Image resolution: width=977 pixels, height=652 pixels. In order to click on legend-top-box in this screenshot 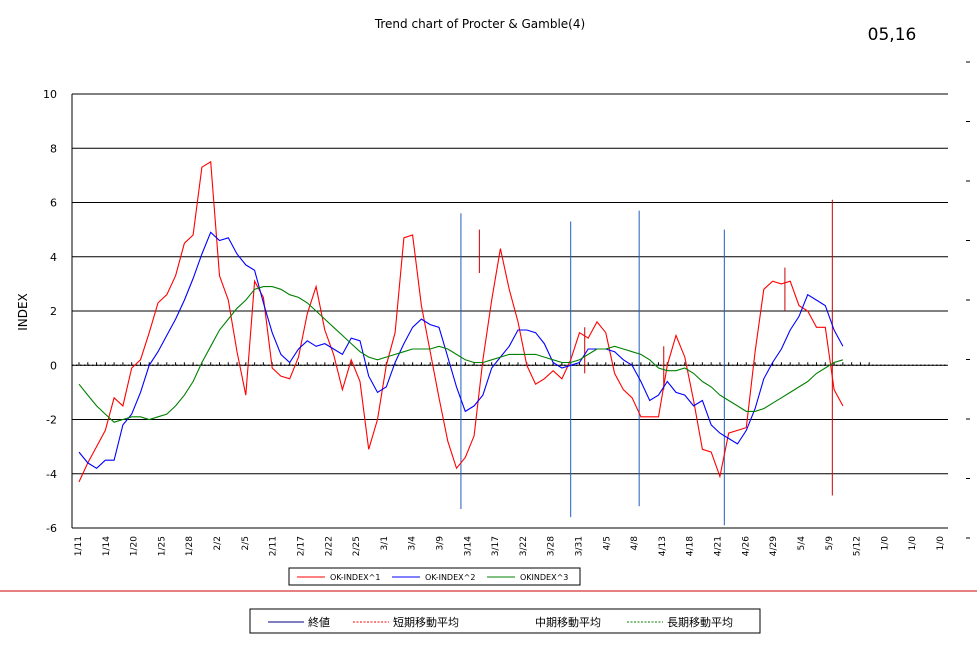, I will do `click(434, 576)`.